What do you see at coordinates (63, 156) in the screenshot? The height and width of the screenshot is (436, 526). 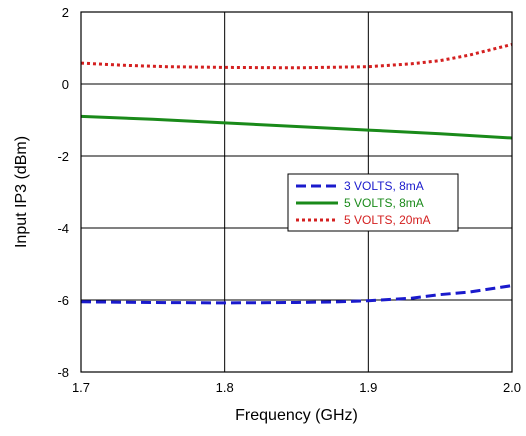 I see `y-tick-label-2: -2` at bounding box center [63, 156].